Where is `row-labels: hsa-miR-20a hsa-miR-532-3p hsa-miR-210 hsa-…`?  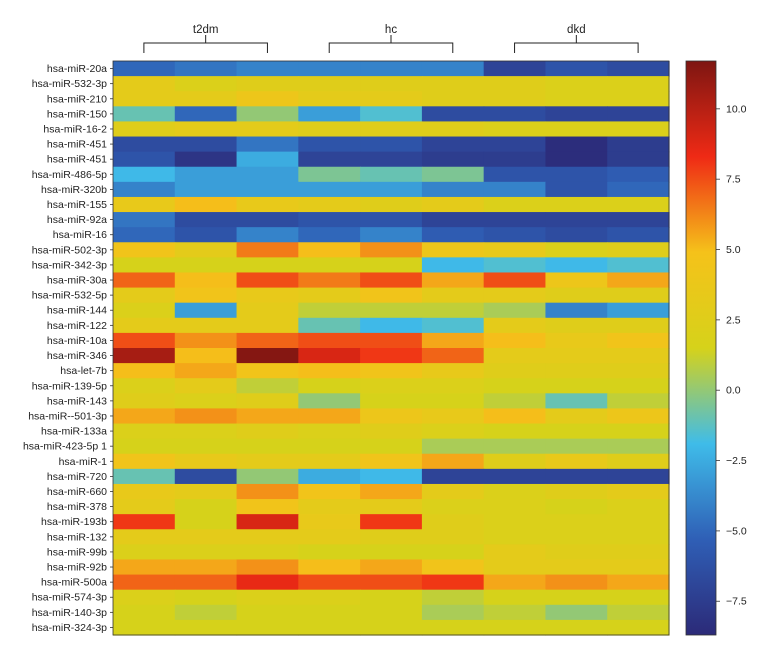
row-labels: hsa-miR-20a hsa-miR-532-3p hsa-miR-210 hsa-… is located at coordinates (68, 348).